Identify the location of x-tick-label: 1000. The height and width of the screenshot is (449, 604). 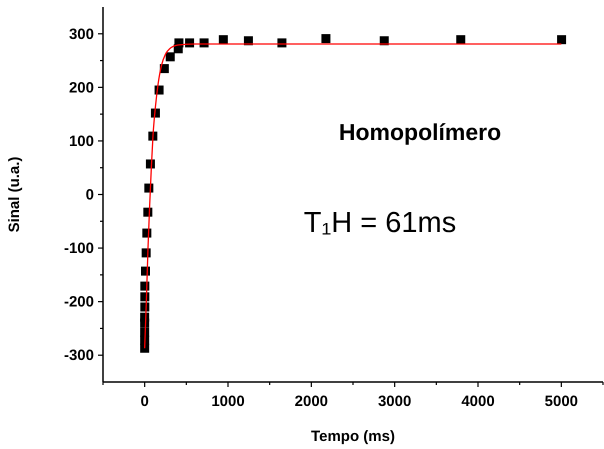
(228, 401).